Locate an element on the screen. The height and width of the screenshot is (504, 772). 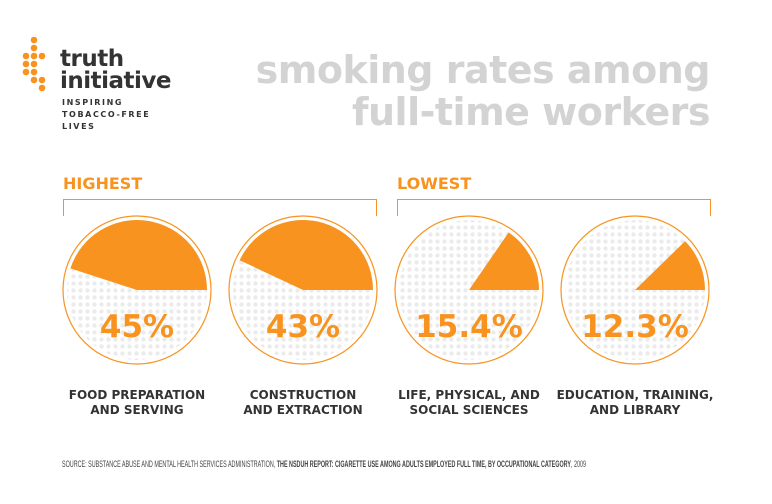
tagline-1: INSPIRING is located at coordinates (93, 102).